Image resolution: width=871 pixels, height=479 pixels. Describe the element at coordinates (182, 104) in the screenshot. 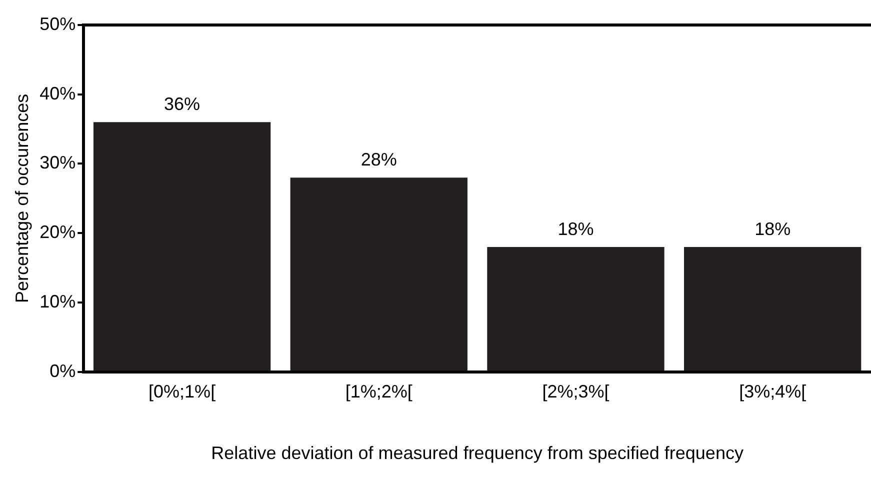

I see `data-label: 36%` at that location.